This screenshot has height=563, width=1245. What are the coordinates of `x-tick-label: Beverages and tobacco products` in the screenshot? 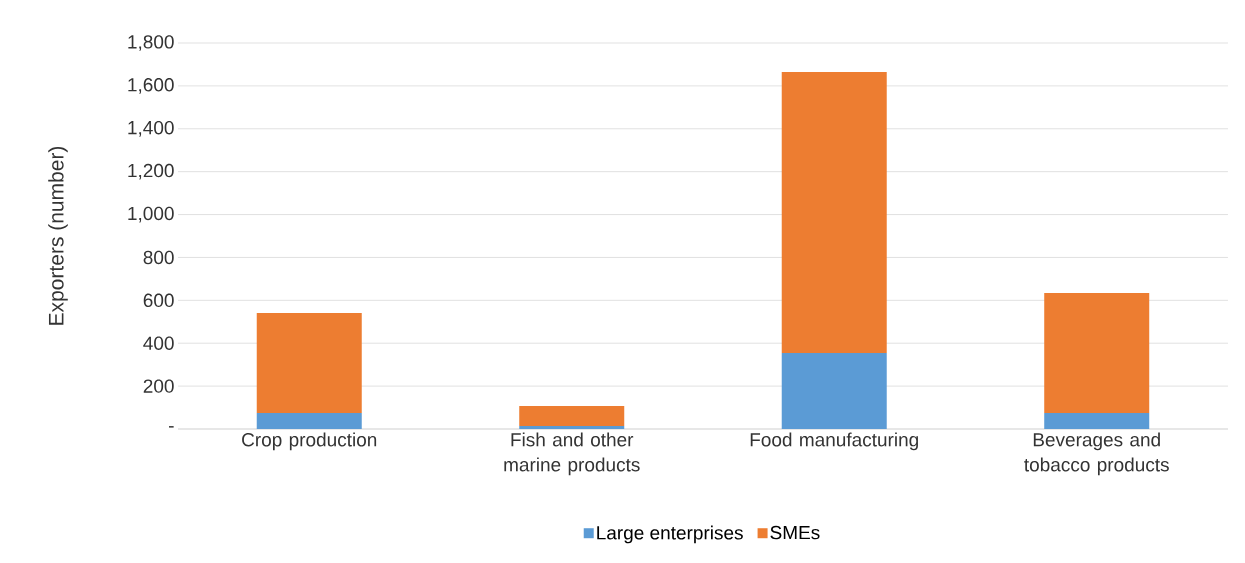 It's located at (1096, 454).